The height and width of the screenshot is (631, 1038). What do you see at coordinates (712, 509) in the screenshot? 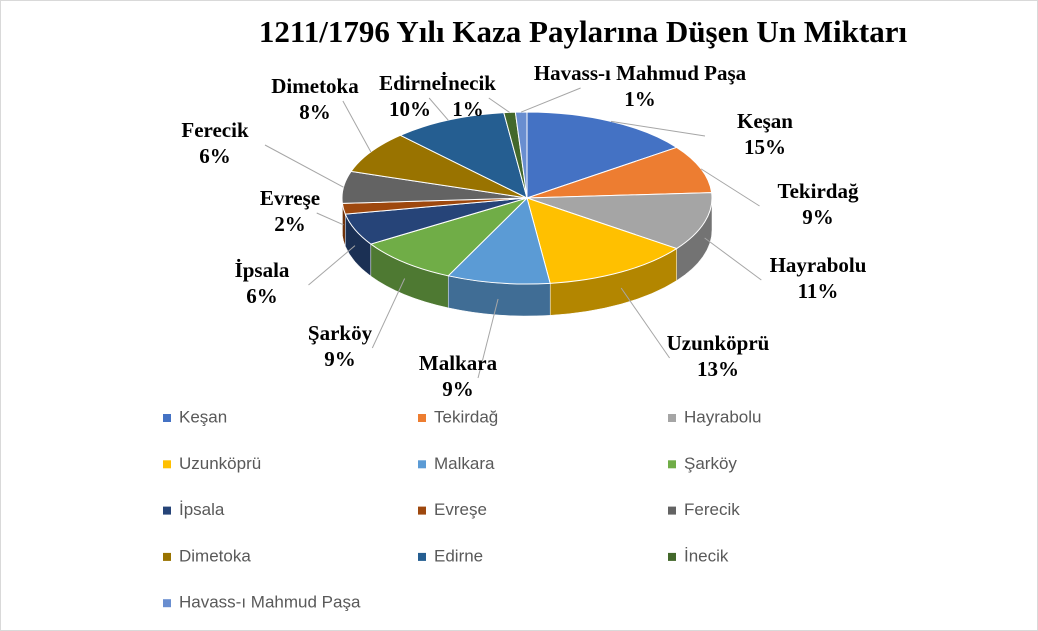
I see `legend-label: Ferecik` at bounding box center [712, 509].